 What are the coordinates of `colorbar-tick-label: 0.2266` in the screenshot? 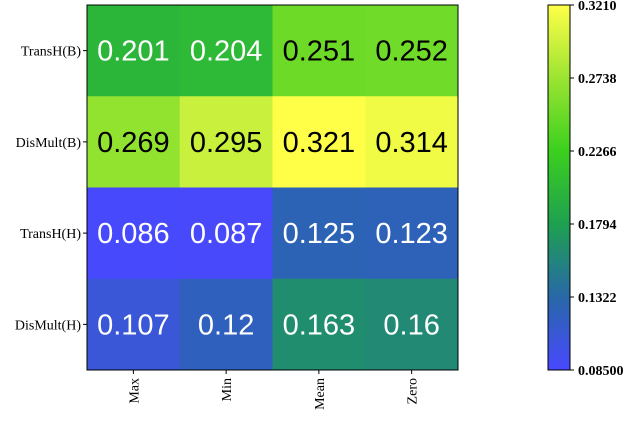 It's located at (597, 152).